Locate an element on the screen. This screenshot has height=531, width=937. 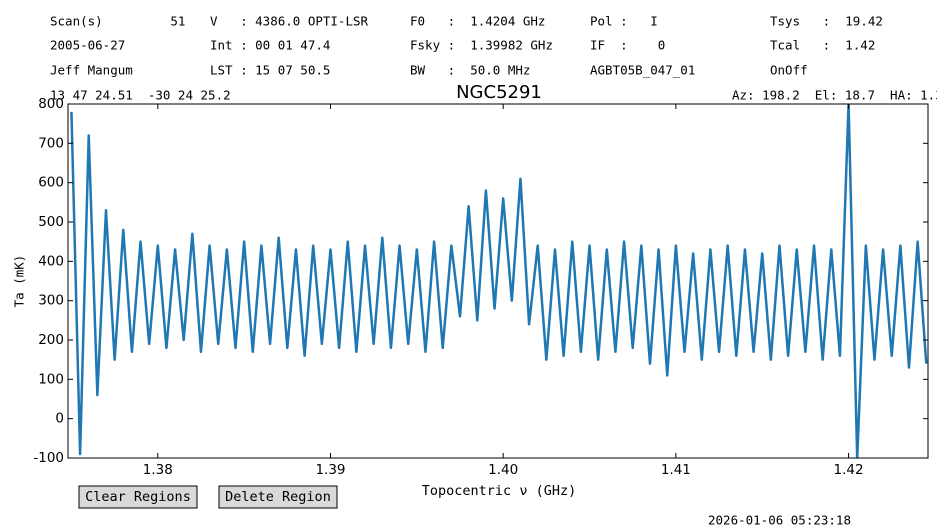
button-label: Clear Regions is located at coordinates (138, 497).